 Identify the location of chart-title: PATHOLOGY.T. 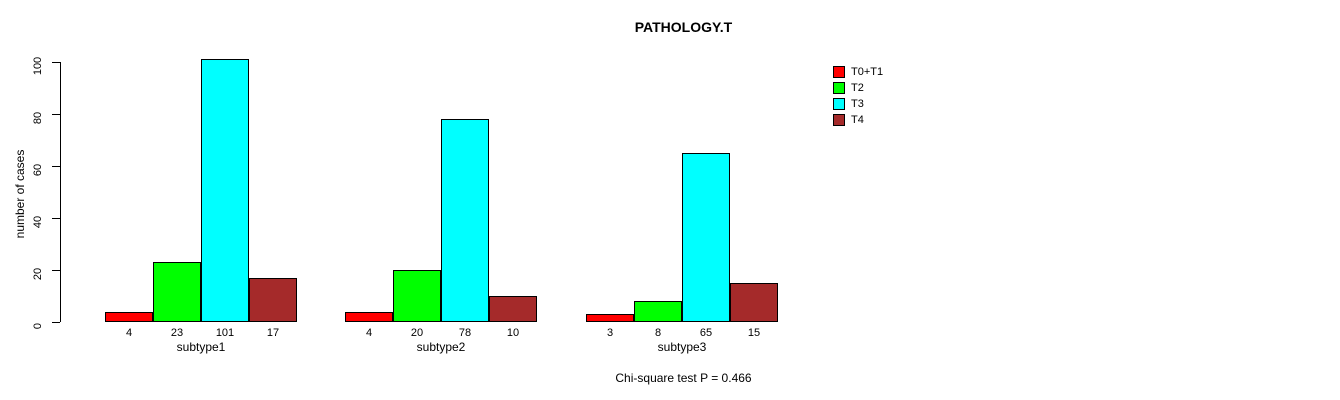
(683, 27).